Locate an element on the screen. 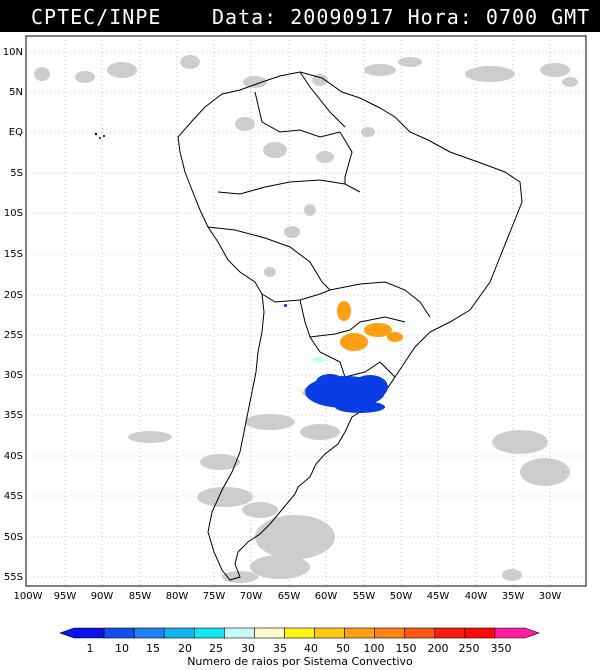 This screenshot has width=600, height=670. lat-label: 20S is located at coordinates (13, 295).